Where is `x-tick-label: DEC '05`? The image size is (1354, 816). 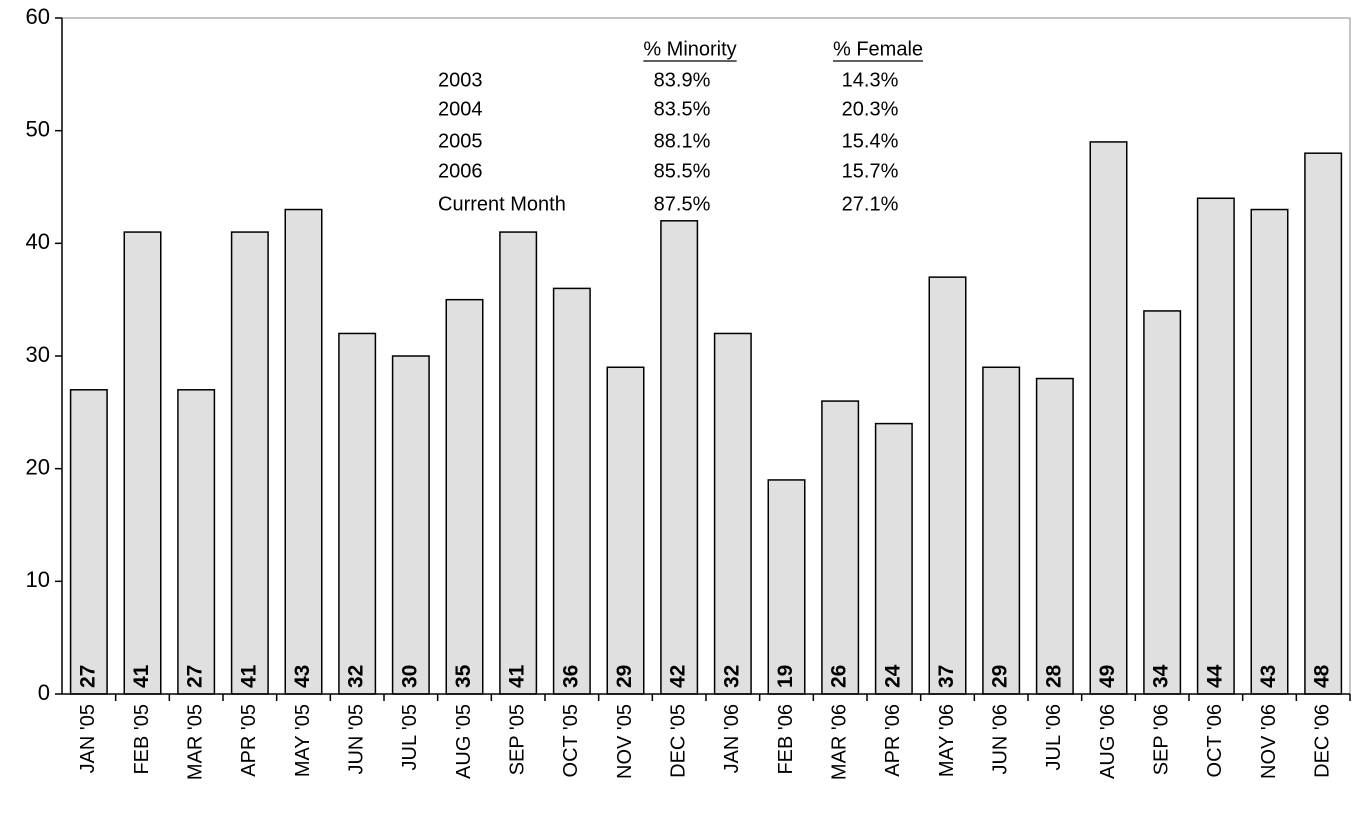 x-tick-label: DEC '05 is located at coordinates (678, 741).